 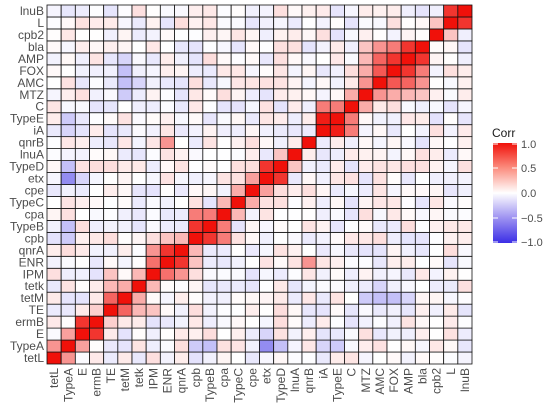 I want to click on heatmap-cell-TypeC-etx, so click(x=267, y=202).